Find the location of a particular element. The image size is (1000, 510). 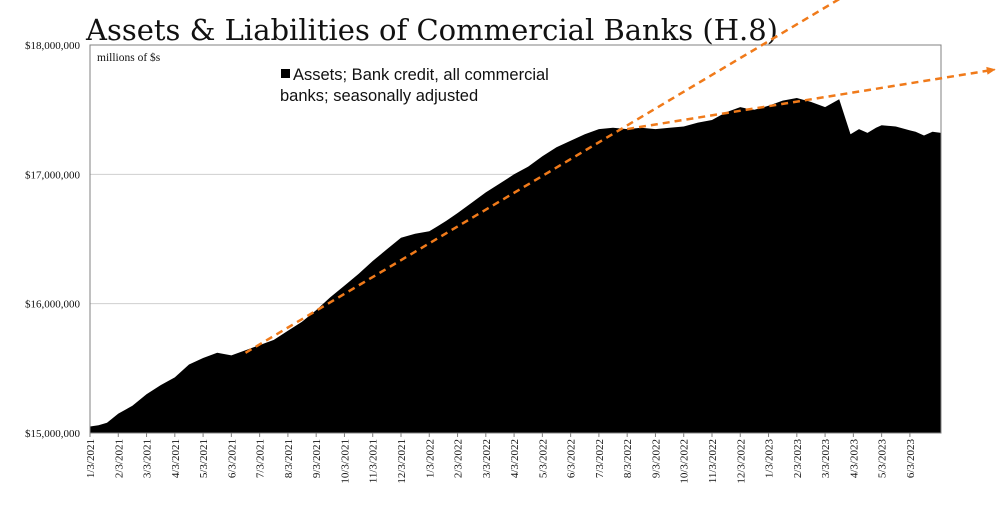

x-tick-label: 1/3/2023 is located at coordinates (770, 459).